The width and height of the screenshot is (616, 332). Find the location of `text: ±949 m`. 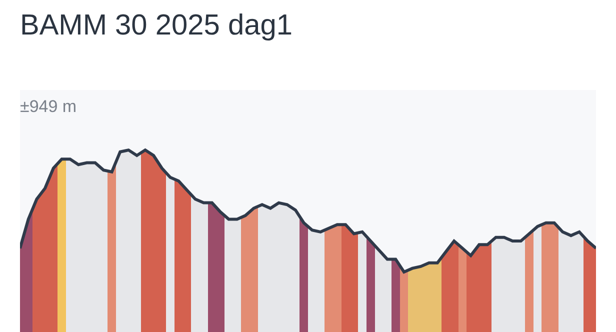

text: ±949 m is located at coordinates (48, 106).